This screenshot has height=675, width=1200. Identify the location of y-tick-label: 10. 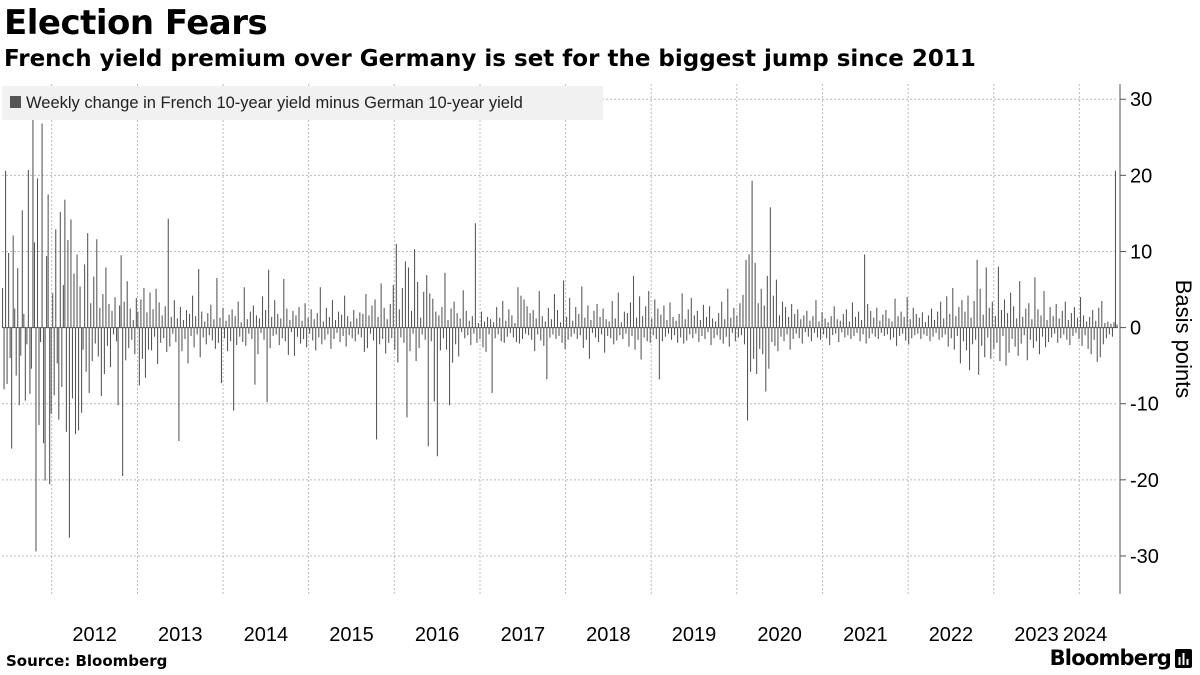
(1141, 252).